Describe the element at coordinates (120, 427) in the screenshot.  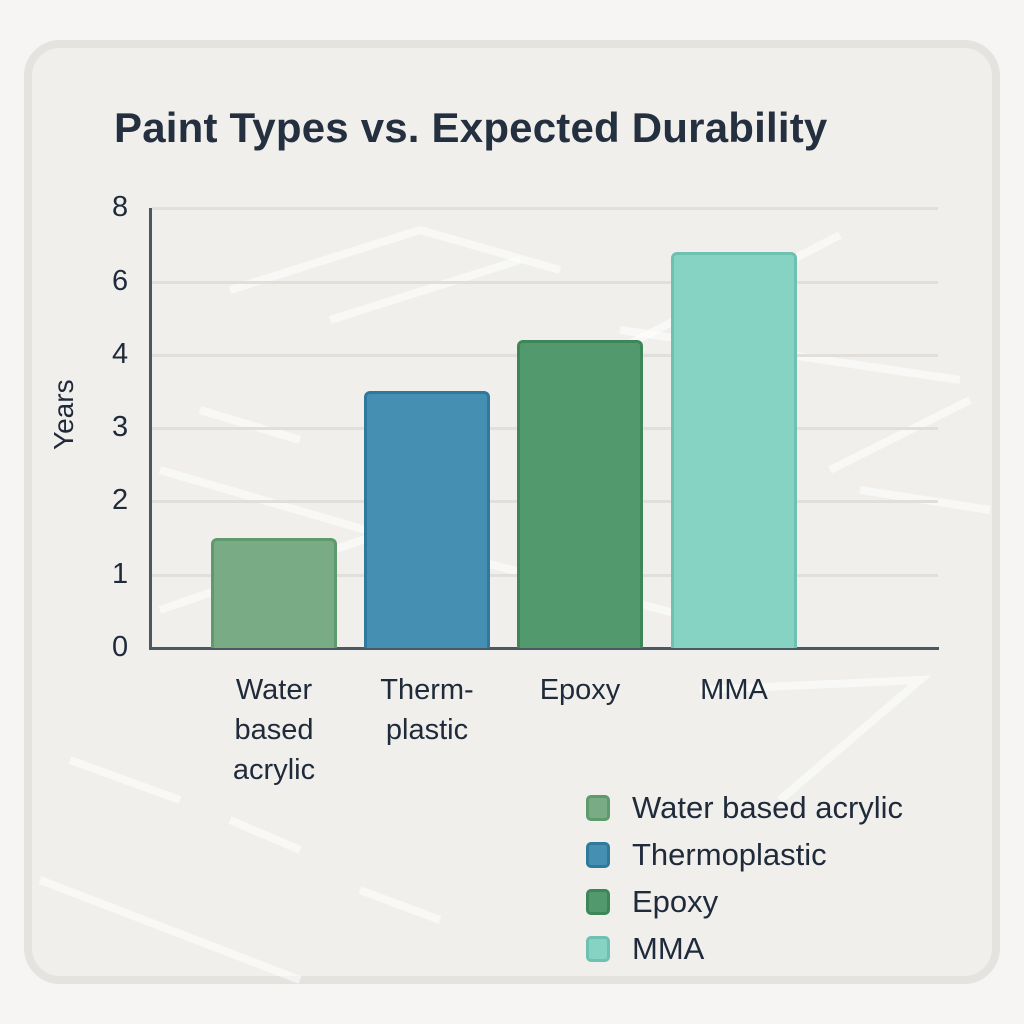
I see `y-tick-label: 3` at that location.